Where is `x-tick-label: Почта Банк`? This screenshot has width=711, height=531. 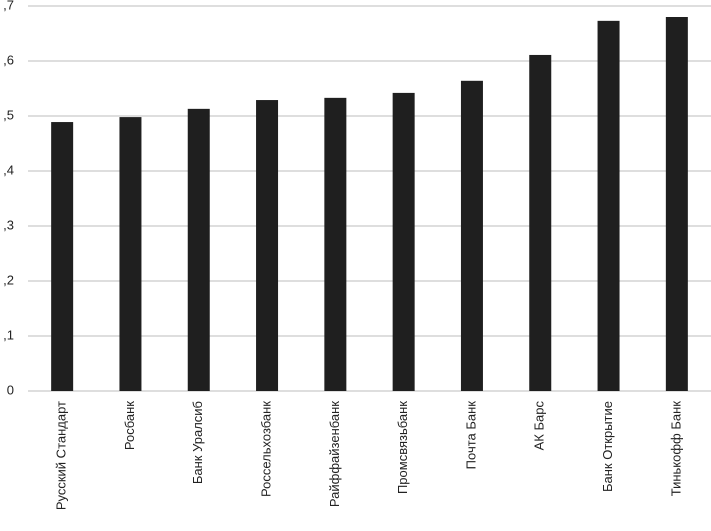 x-tick-label: Почта Банк is located at coordinates (470, 435).